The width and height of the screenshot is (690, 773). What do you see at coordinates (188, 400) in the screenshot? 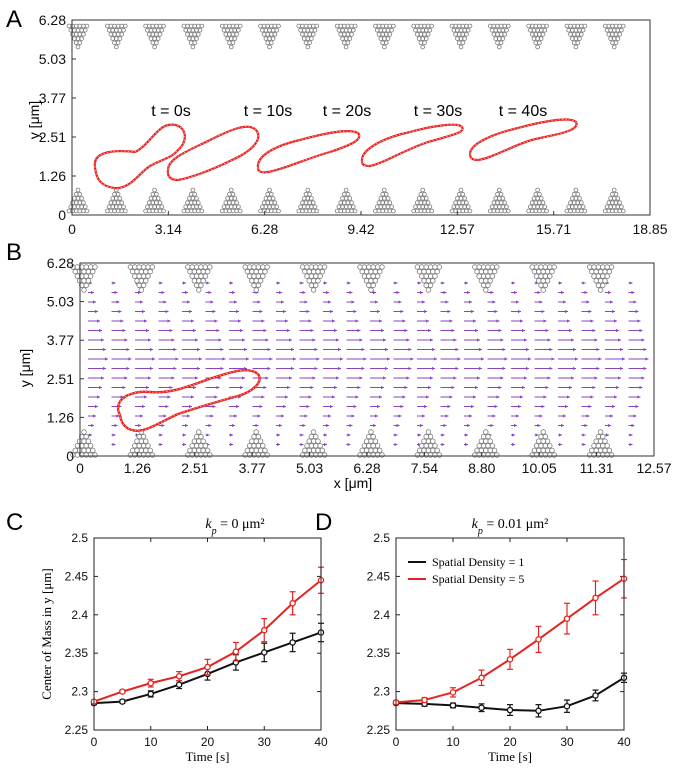
I see `cell-outline` at bounding box center [188, 400].